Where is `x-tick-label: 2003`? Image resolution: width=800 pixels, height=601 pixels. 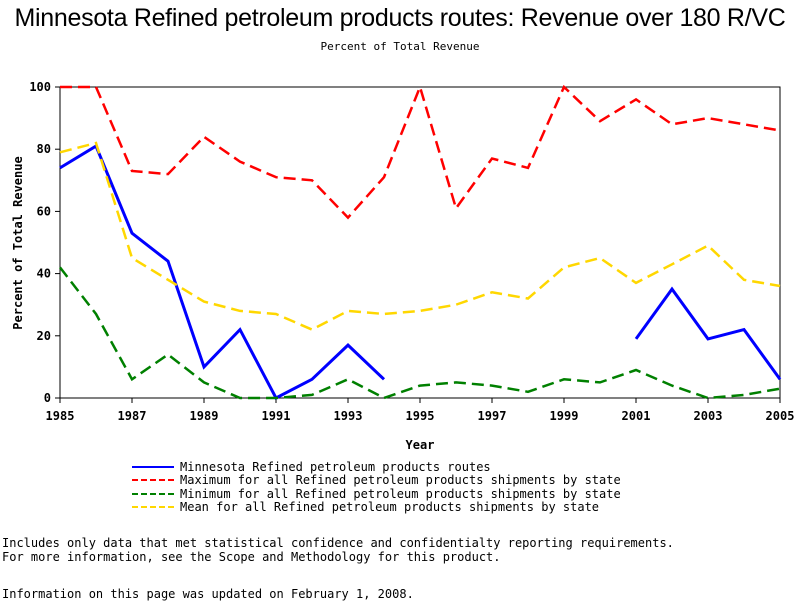
x-tick-label: 2003 is located at coordinates (708, 416).